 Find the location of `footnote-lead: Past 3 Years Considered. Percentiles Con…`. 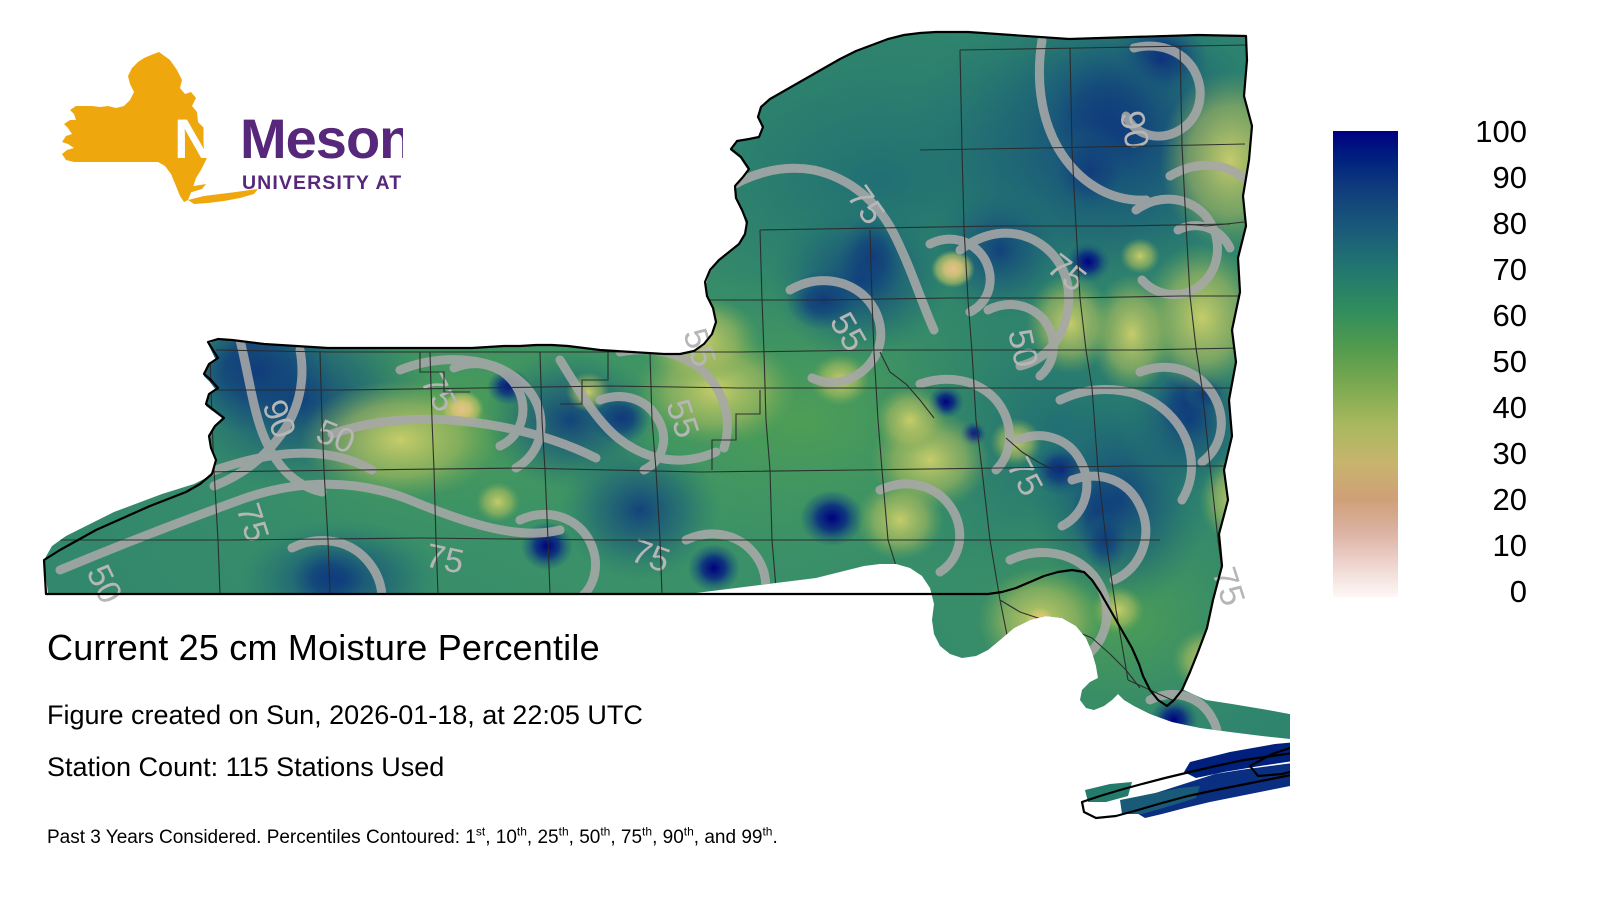

footnote-lead: Past 3 Years Considered. Percentiles Con… is located at coordinates (256, 837).